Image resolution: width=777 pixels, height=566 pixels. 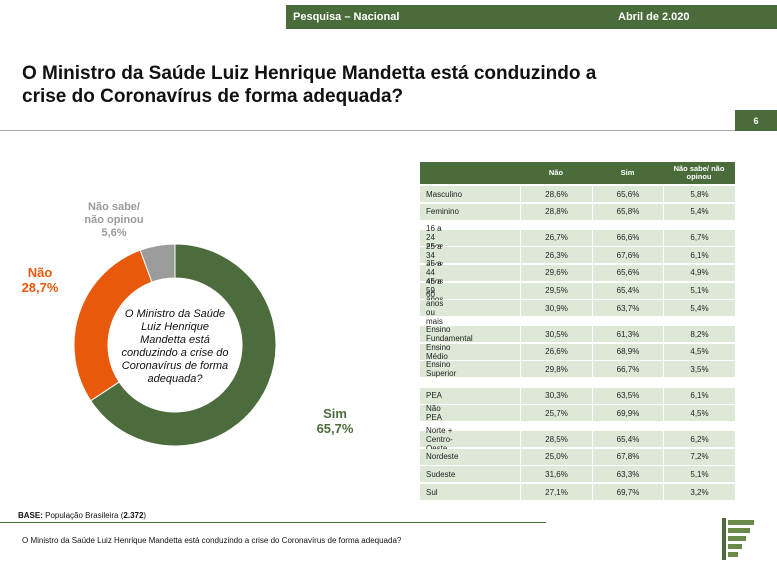 What do you see at coordinates (367, 130) in the screenshot?
I see `divider` at bounding box center [367, 130].